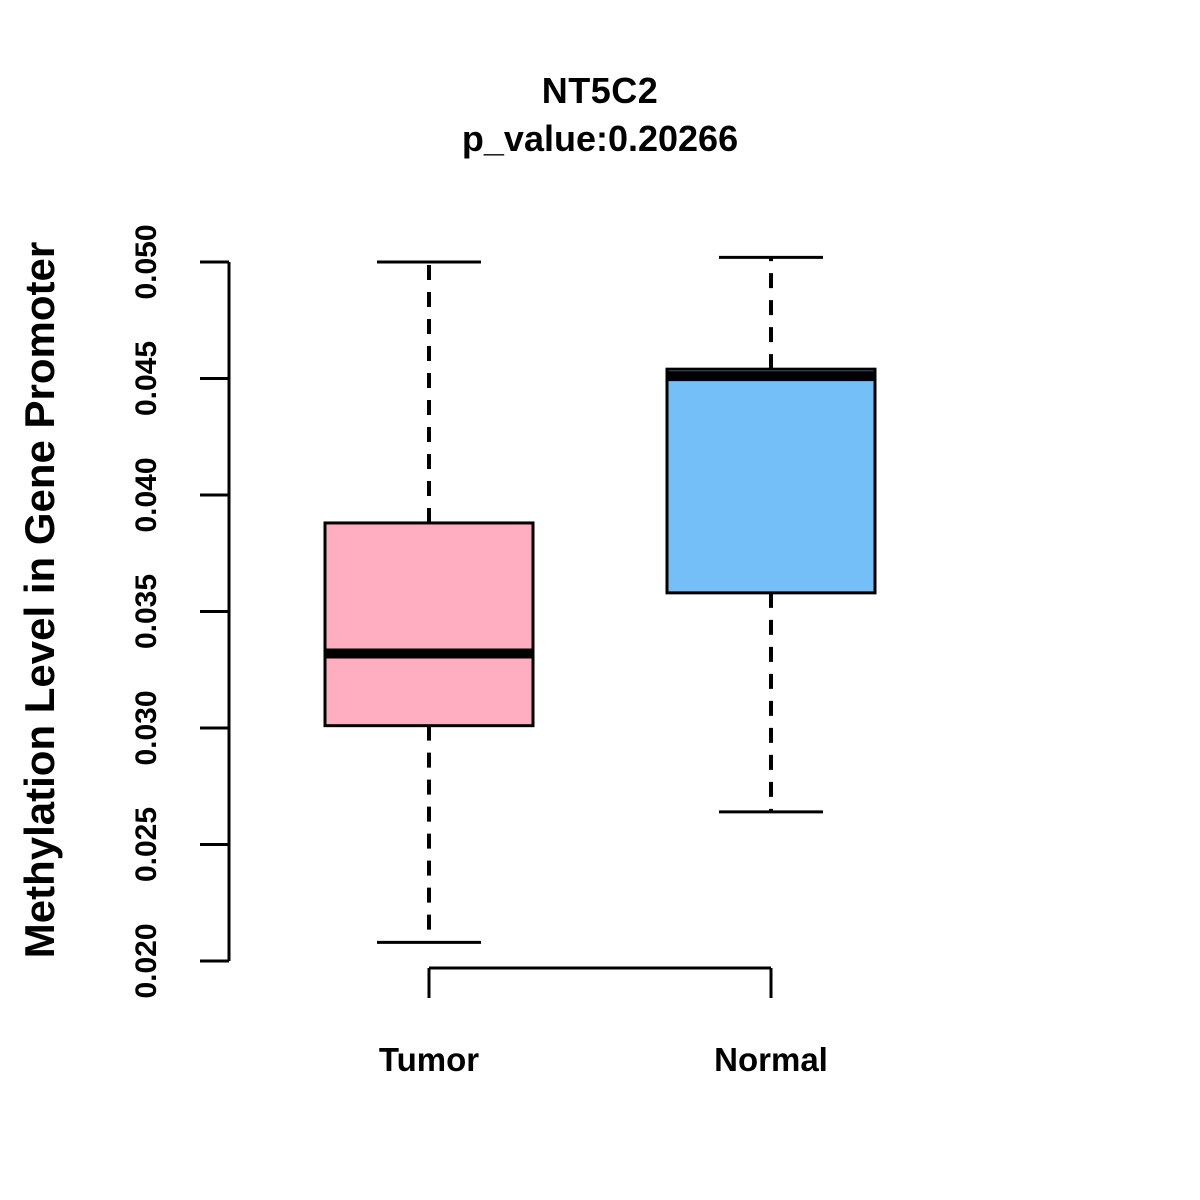 This screenshot has width=1200, height=1200. Describe the element at coordinates (771, 481) in the screenshot. I see `box-normal` at that location.